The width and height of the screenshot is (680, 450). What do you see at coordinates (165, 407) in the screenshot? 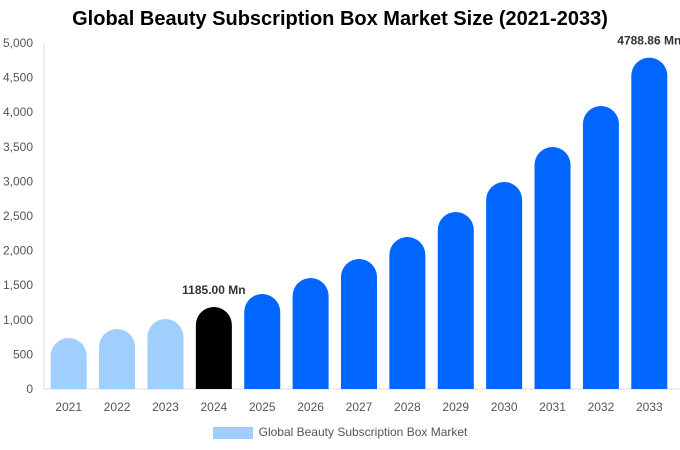
I see `x-tick-label: 2023` at bounding box center [165, 407].